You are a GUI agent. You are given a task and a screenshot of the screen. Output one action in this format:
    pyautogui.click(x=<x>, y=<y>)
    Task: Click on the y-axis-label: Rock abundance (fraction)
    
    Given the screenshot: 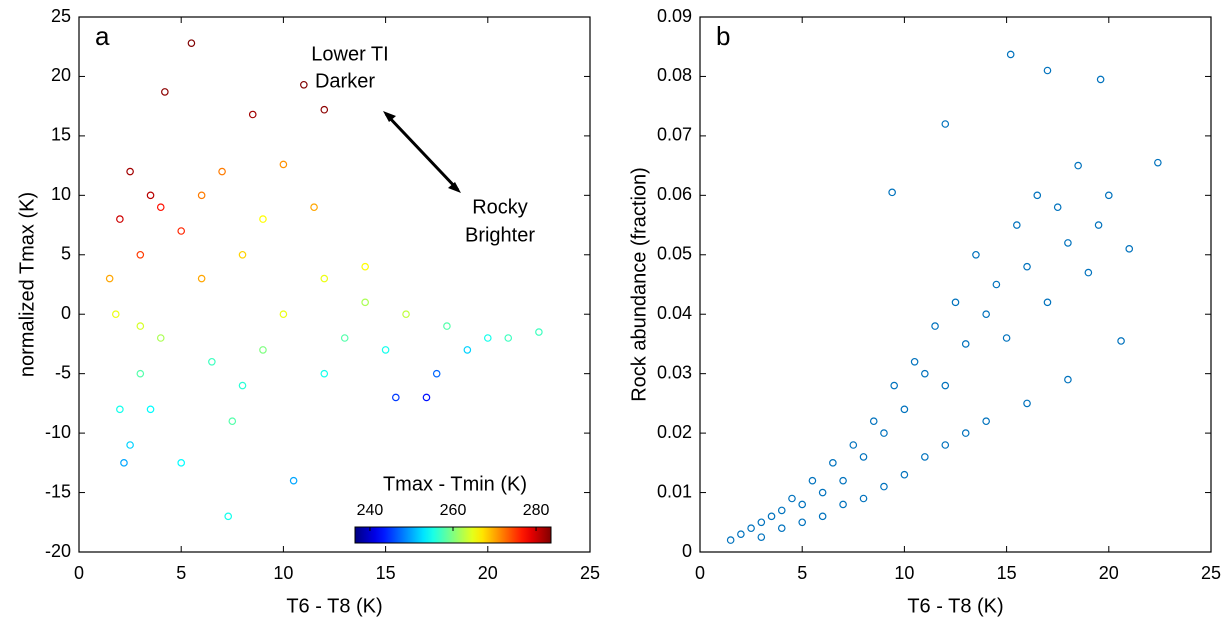 What is the action you would take?
    pyautogui.click(x=639, y=284)
    